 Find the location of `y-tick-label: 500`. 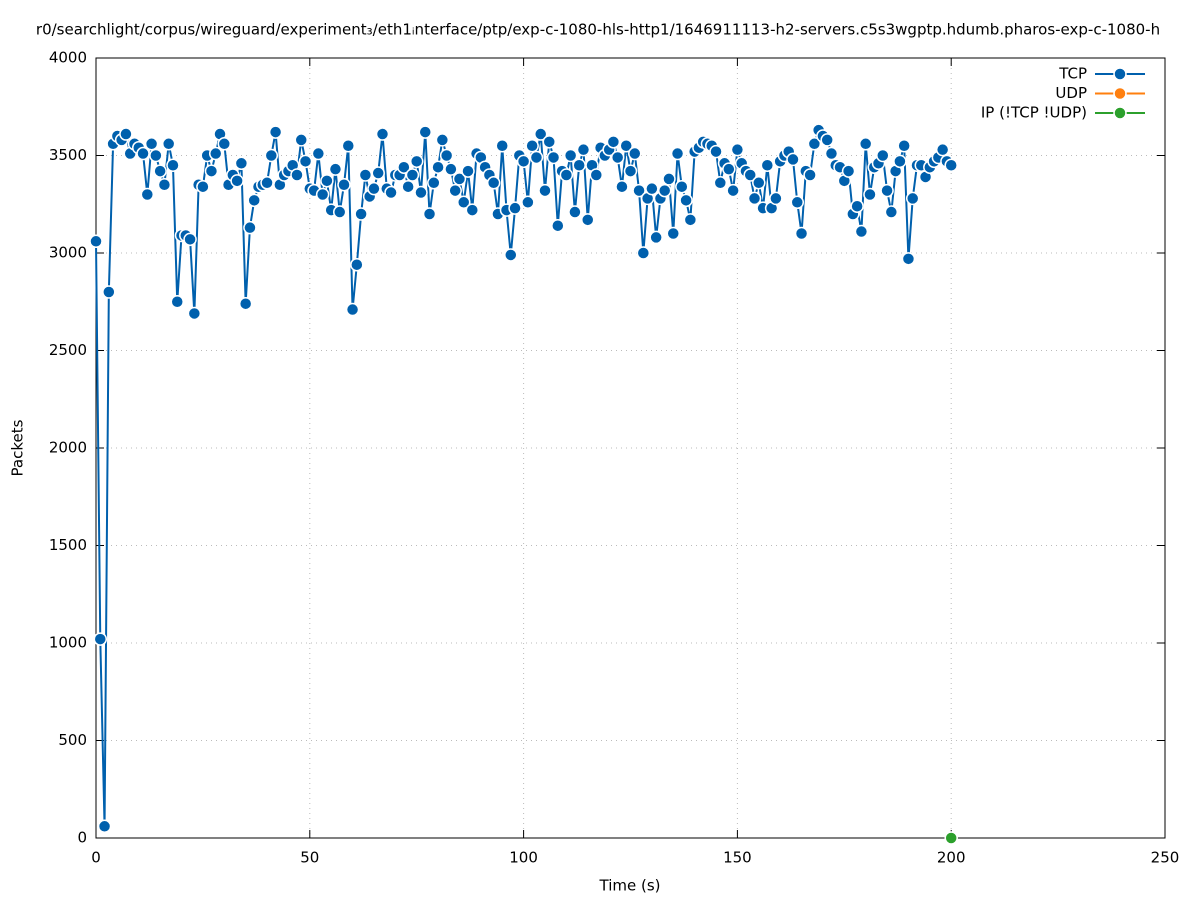

y-tick-label: 500 is located at coordinates (72, 740).